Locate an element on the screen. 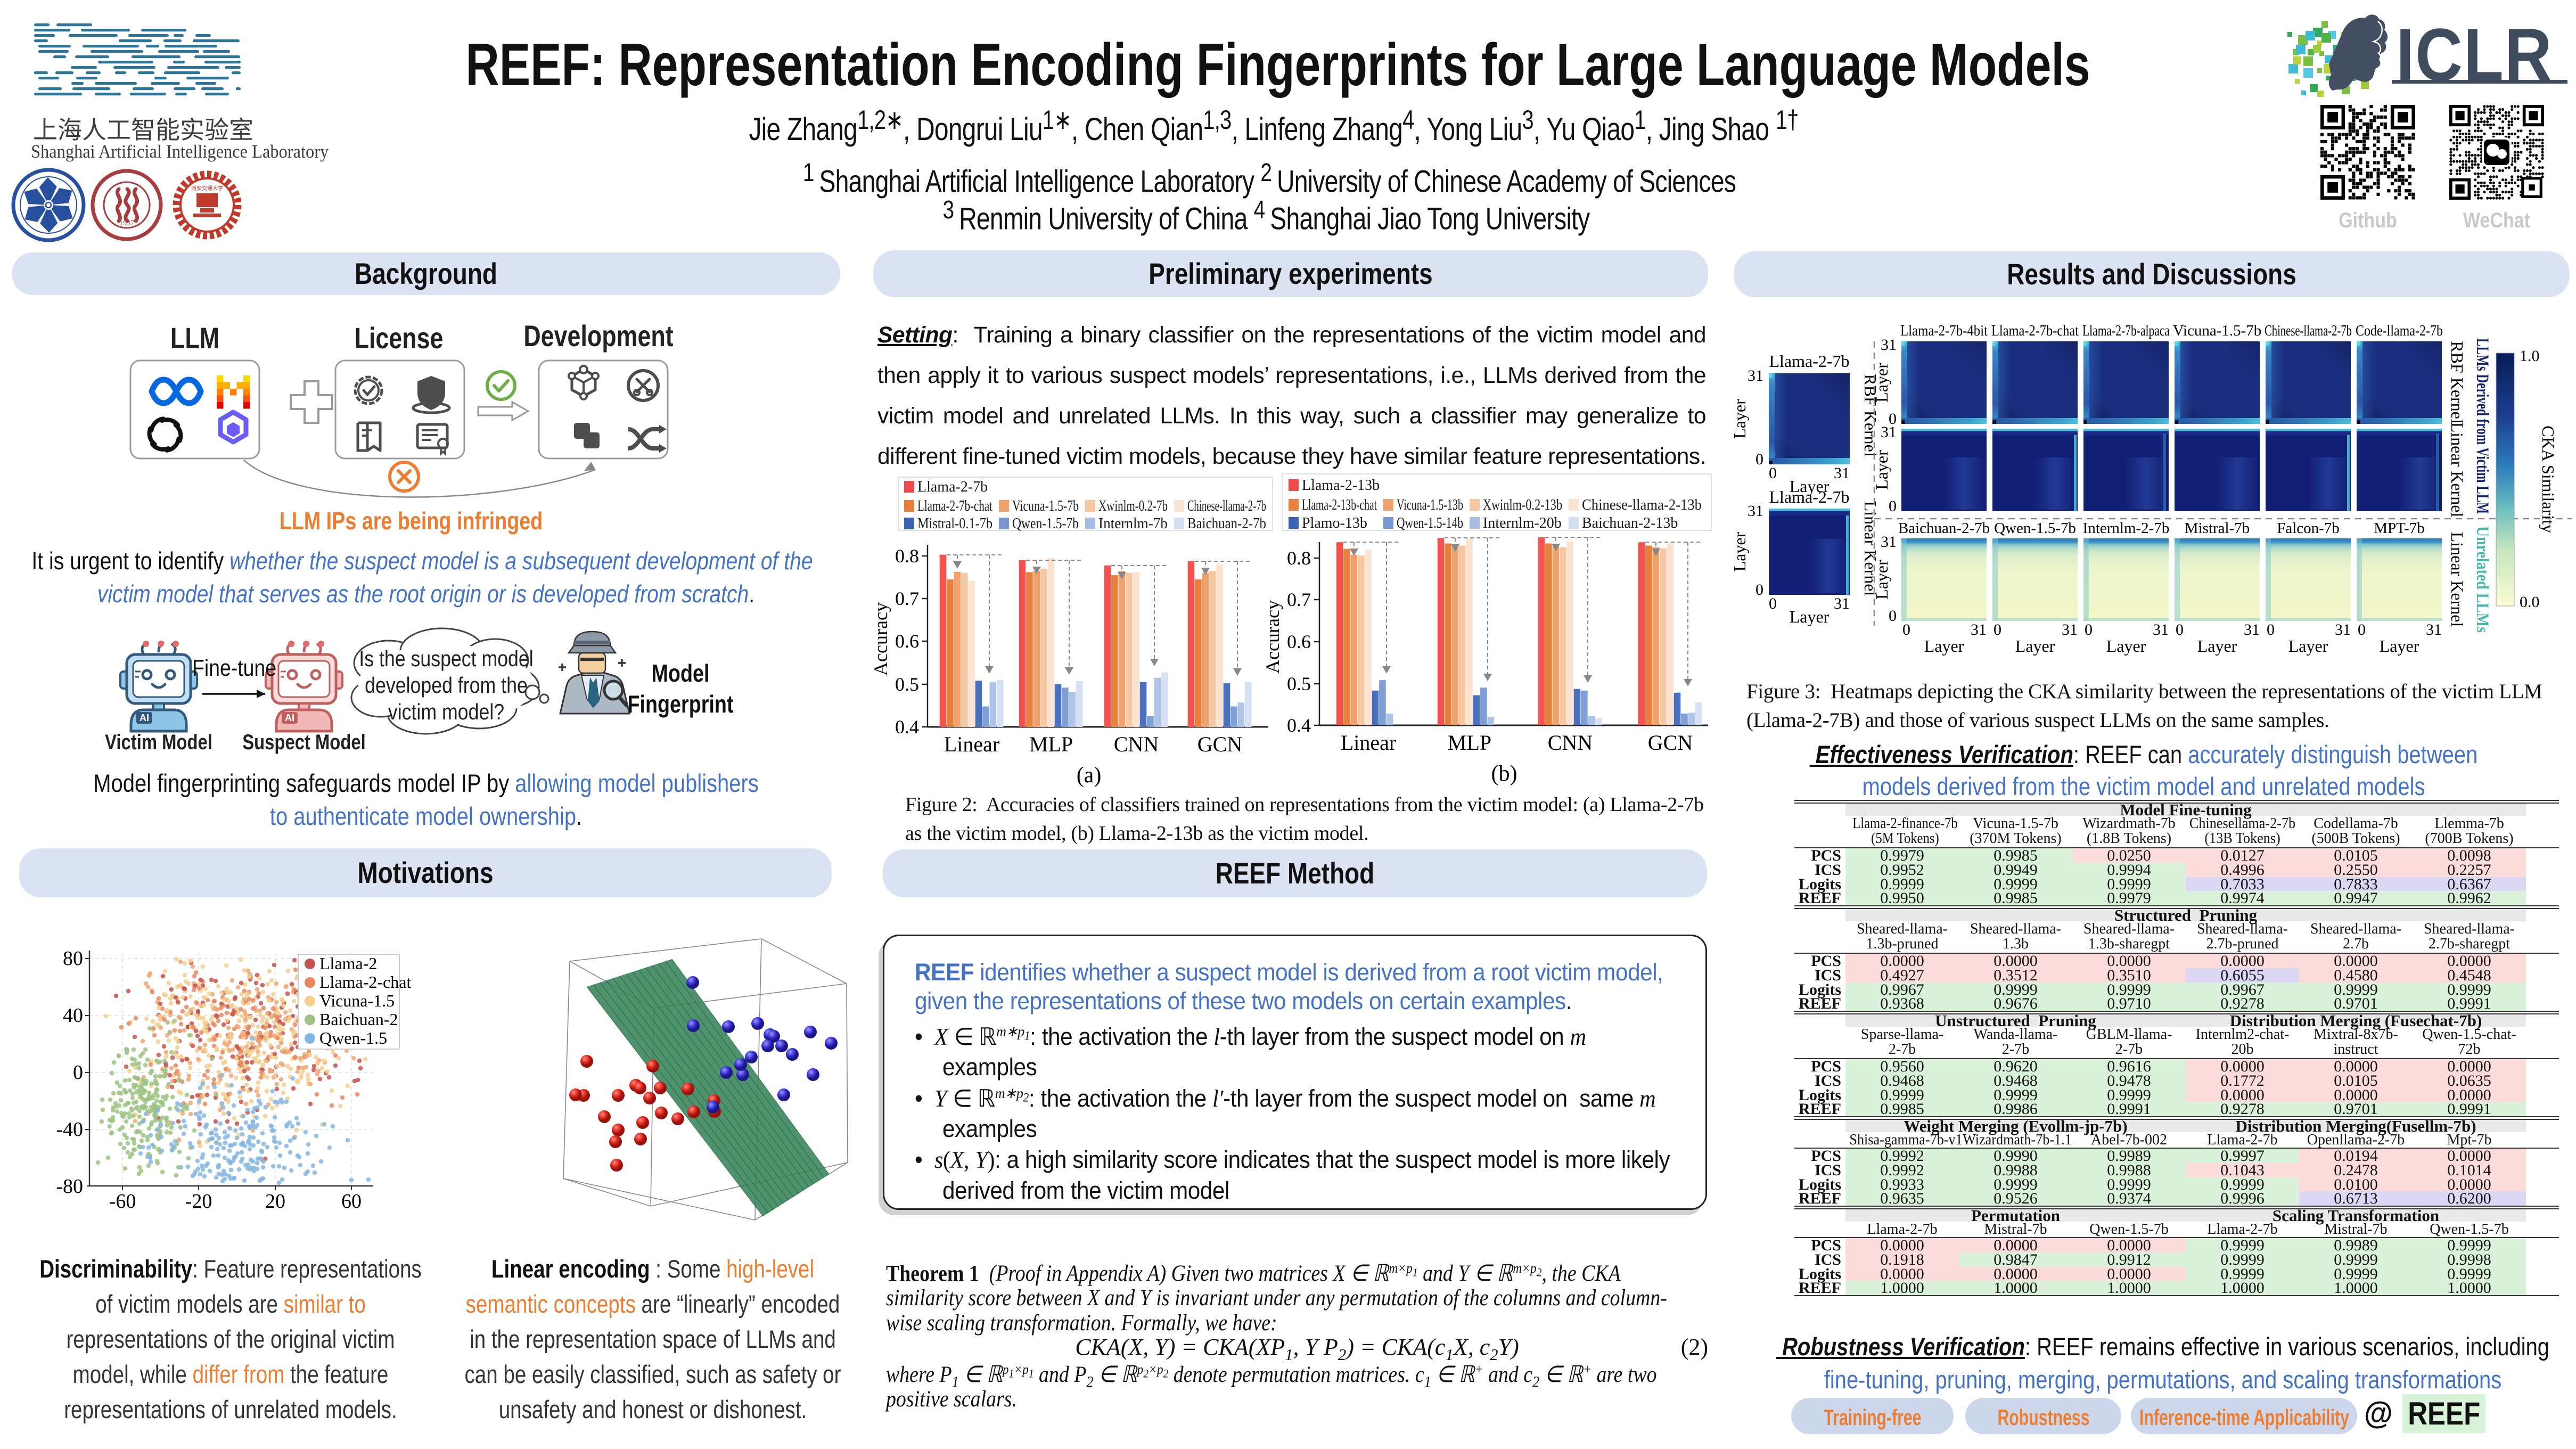 This screenshot has width=2576, height=1449. svg-text: -80 is located at coordinates (69, 1186).